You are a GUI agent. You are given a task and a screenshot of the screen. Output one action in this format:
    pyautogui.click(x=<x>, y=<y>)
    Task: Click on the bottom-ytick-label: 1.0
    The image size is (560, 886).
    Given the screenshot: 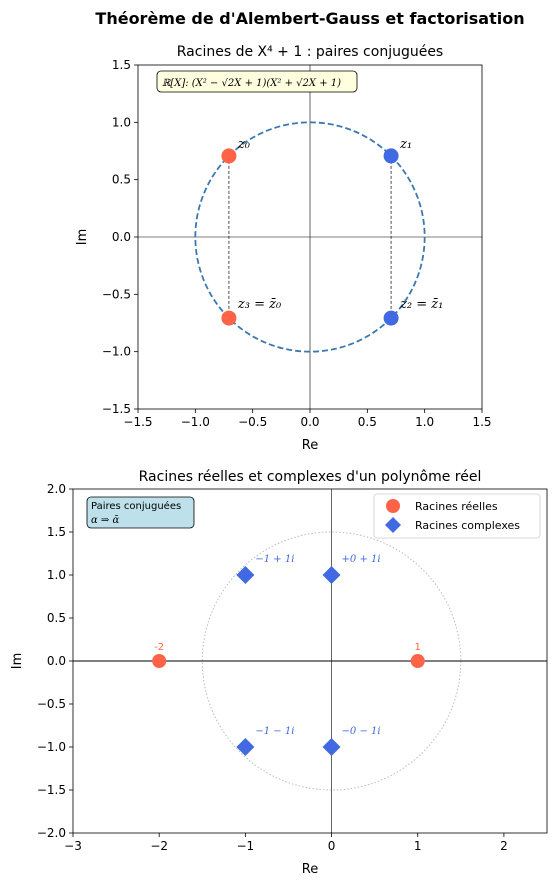 What is the action you would take?
    pyautogui.click(x=56, y=575)
    